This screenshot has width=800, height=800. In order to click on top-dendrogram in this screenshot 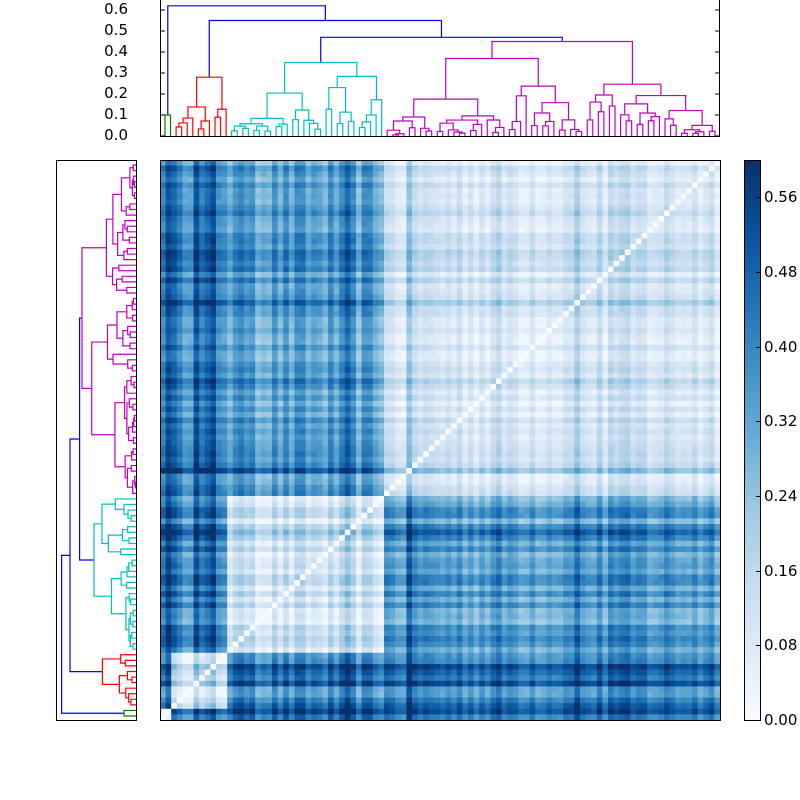, I will do `click(440, 68)`.